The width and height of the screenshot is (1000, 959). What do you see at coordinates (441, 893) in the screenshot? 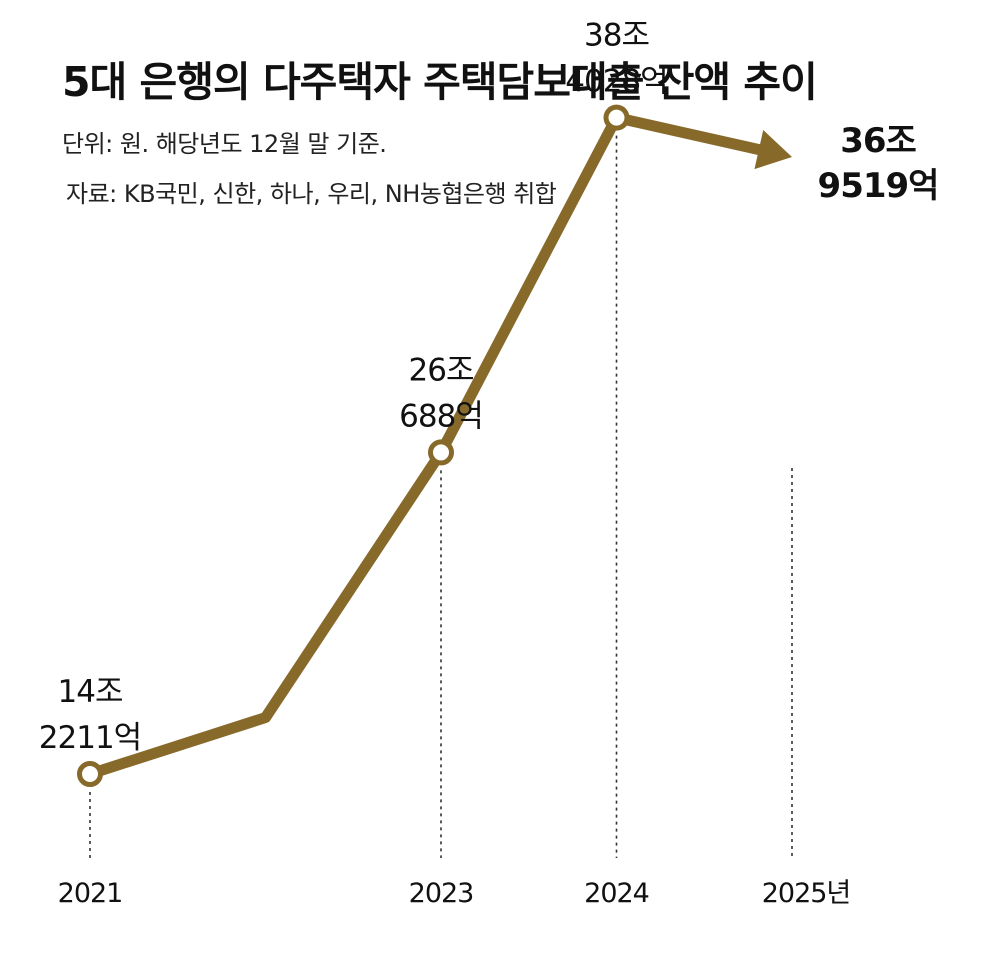
I see `x-tick-2023: 2023` at bounding box center [441, 893].